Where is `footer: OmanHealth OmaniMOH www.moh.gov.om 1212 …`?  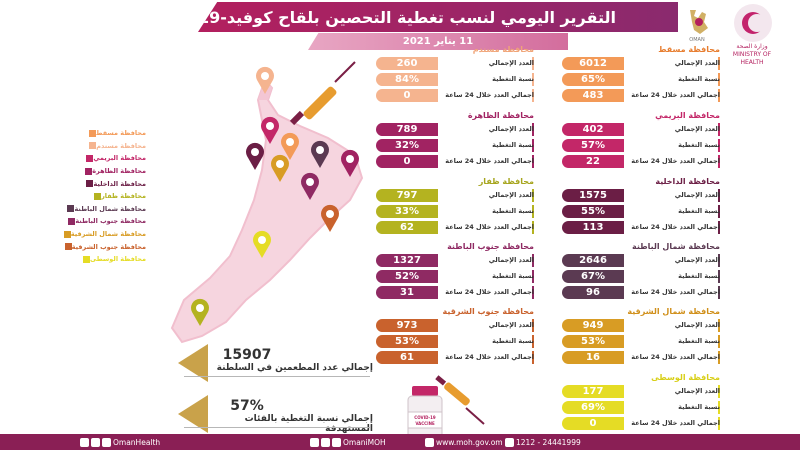
footer: OmanHealth OmaniMOH www.moh.gov.om 1212 … is located at coordinates (400, 442).